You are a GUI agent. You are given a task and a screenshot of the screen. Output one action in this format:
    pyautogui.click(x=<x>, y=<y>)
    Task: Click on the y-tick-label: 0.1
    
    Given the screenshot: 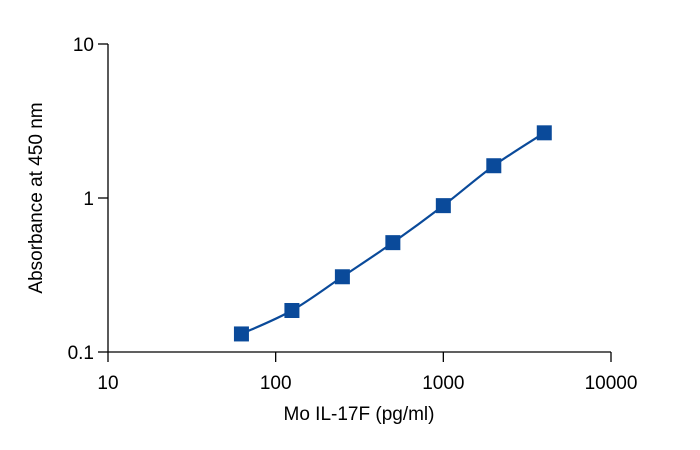 What is the action you would take?
    pyautogui.click(x=81, y=353)
    